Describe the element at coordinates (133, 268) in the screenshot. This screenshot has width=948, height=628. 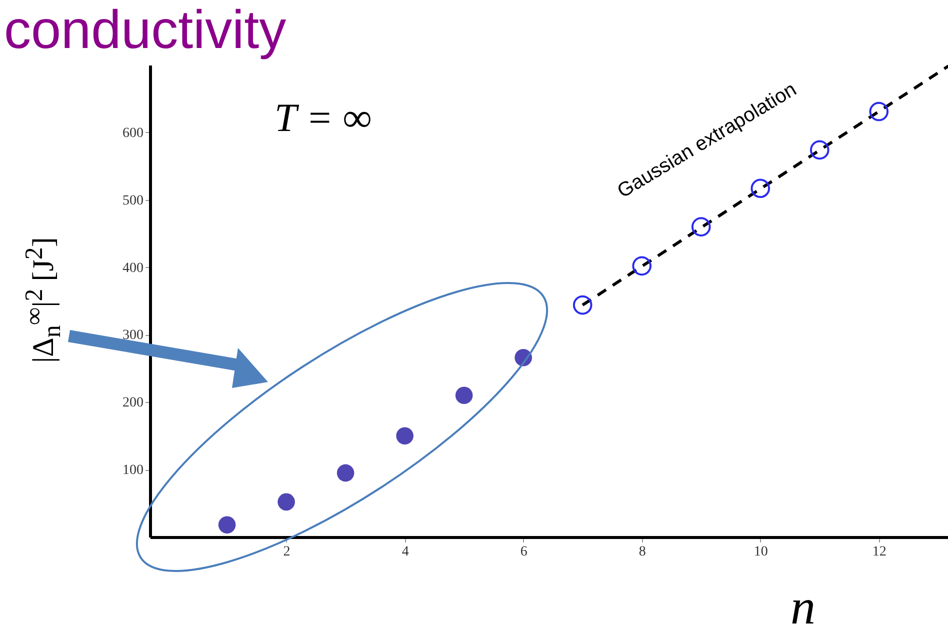
I see `y-tick-label: 400` at that location.